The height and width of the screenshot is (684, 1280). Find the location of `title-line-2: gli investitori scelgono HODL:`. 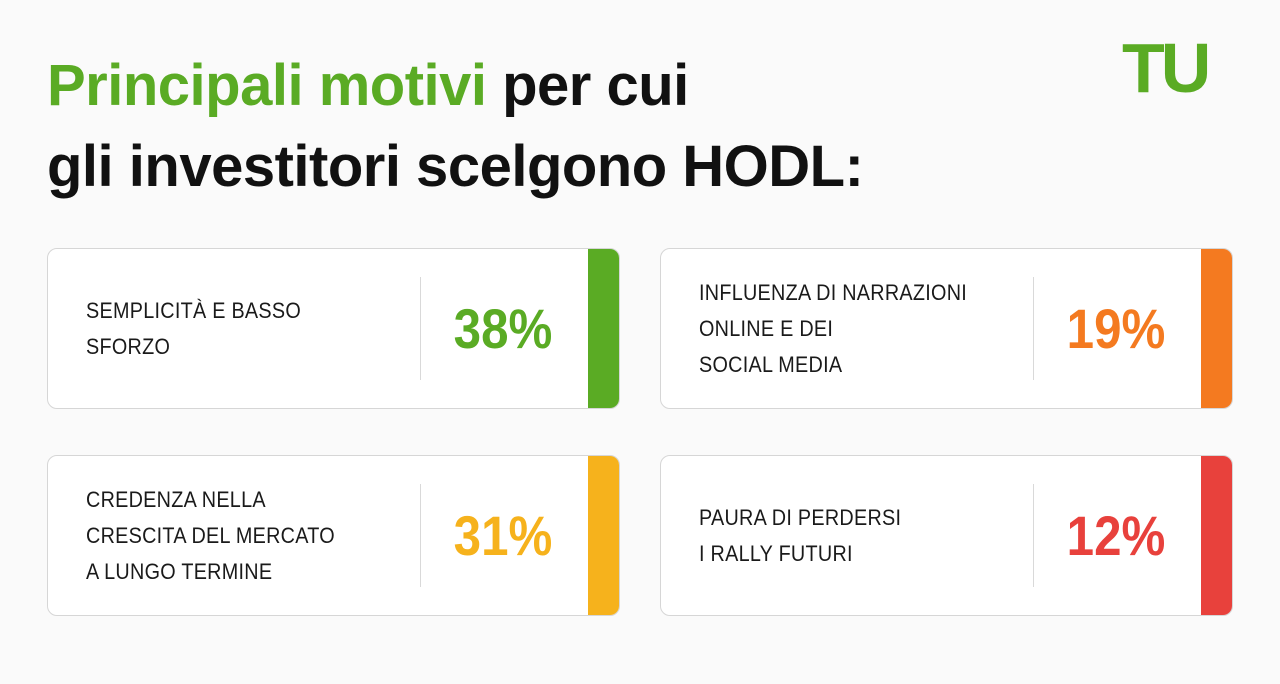

title-line-2: gli investitori scelgono HODL: is located at coordinates (455, 166).